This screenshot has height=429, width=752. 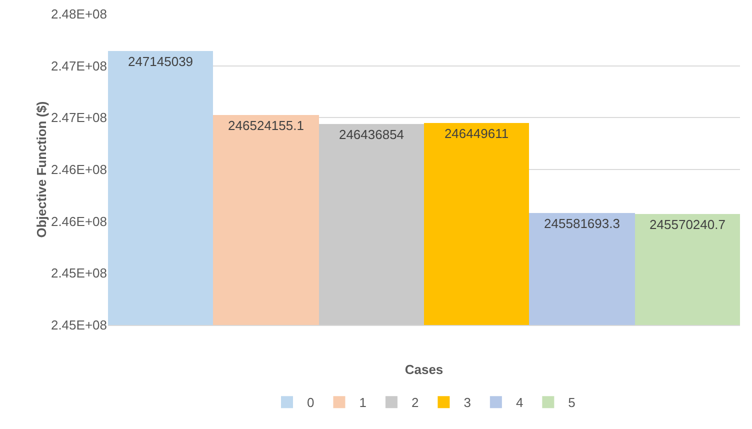 I want to click on data-label: 245570240.7, so click(x=688, y=224).